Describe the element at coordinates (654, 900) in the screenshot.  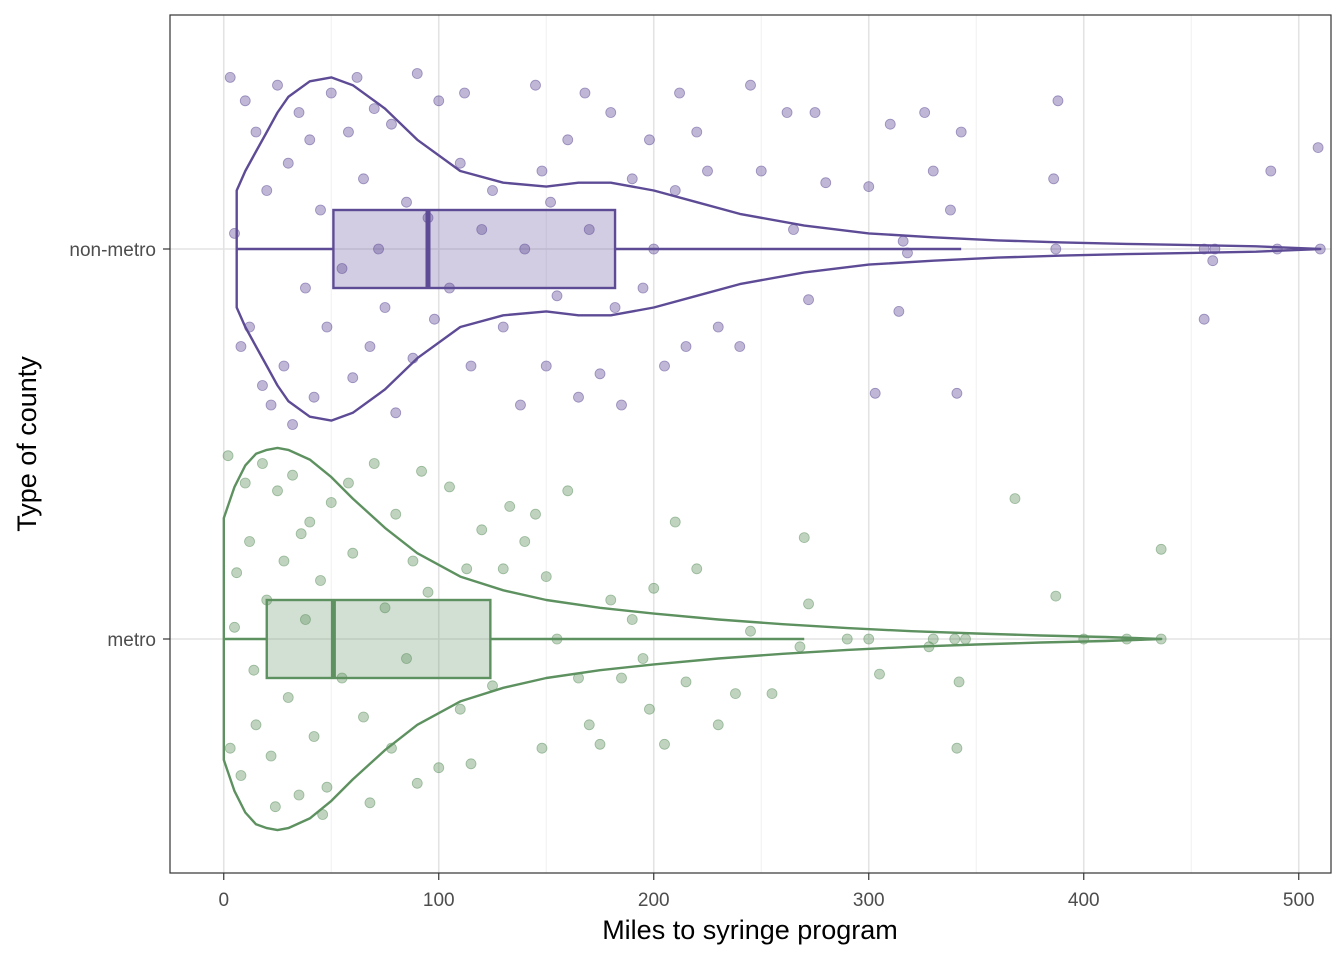
I see `x-tick-label: 200` at that location.